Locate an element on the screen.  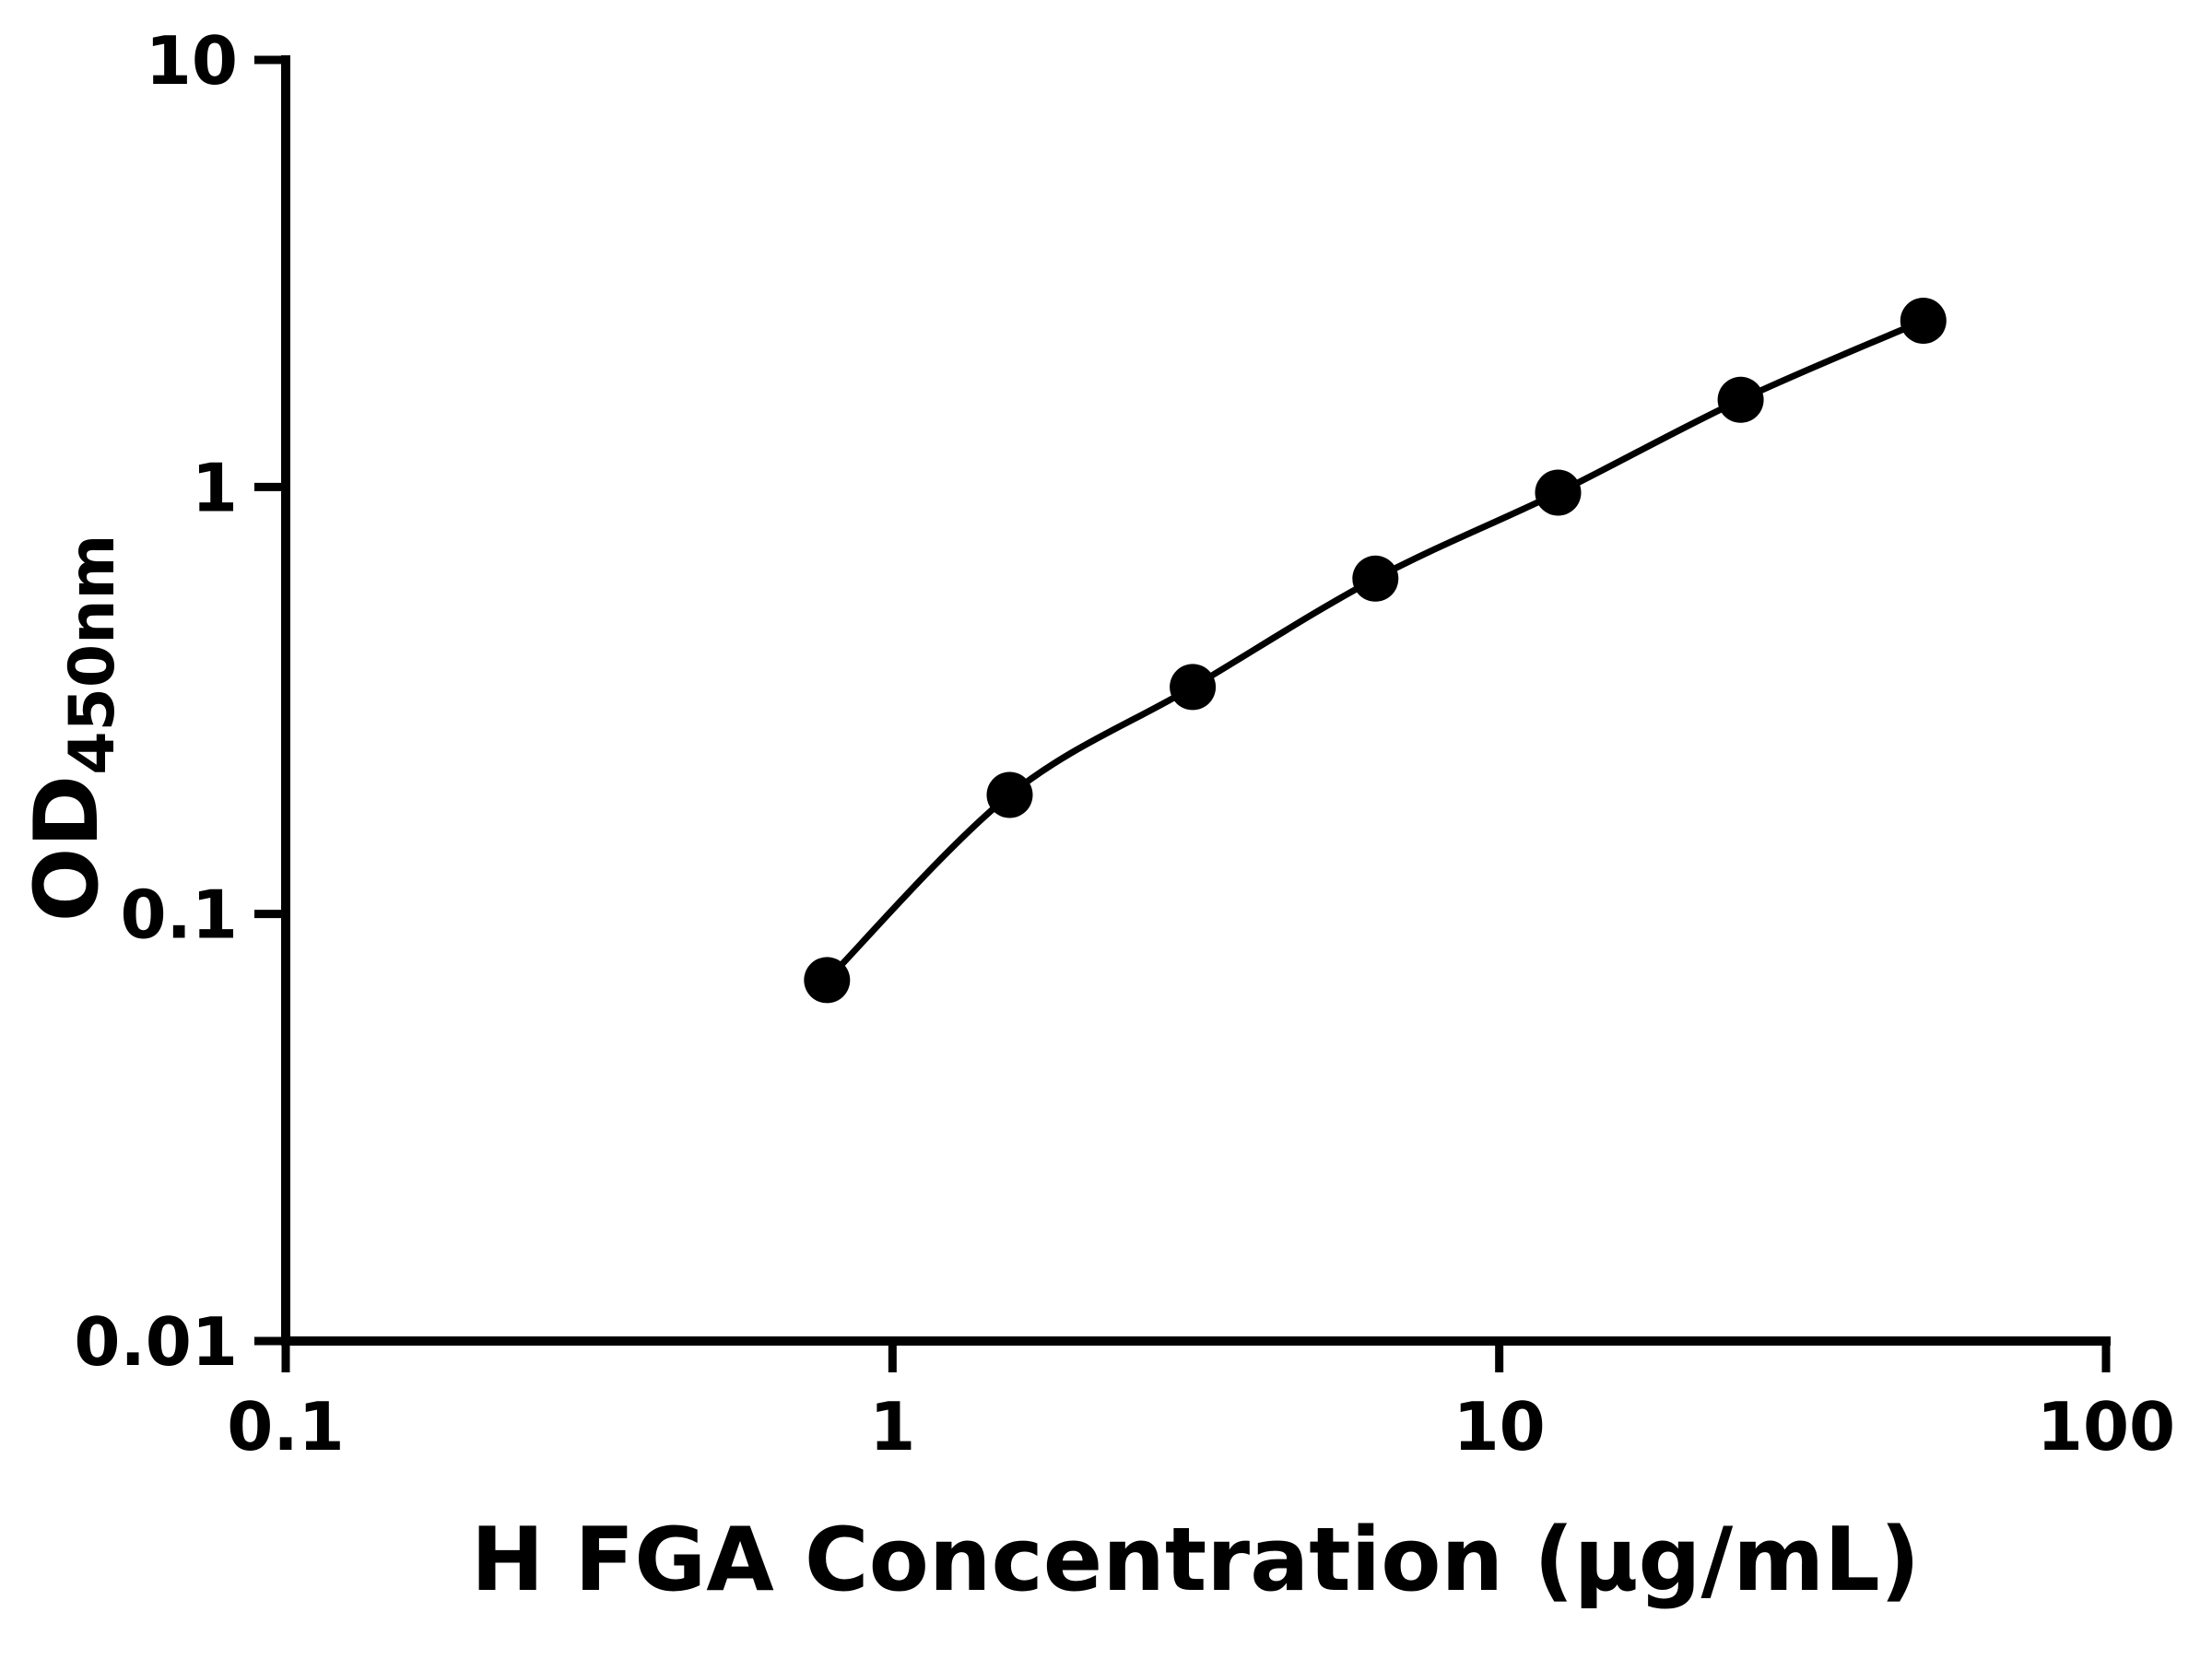
x-axis-tick-label: 1 is located at coordinates (892, 1426).